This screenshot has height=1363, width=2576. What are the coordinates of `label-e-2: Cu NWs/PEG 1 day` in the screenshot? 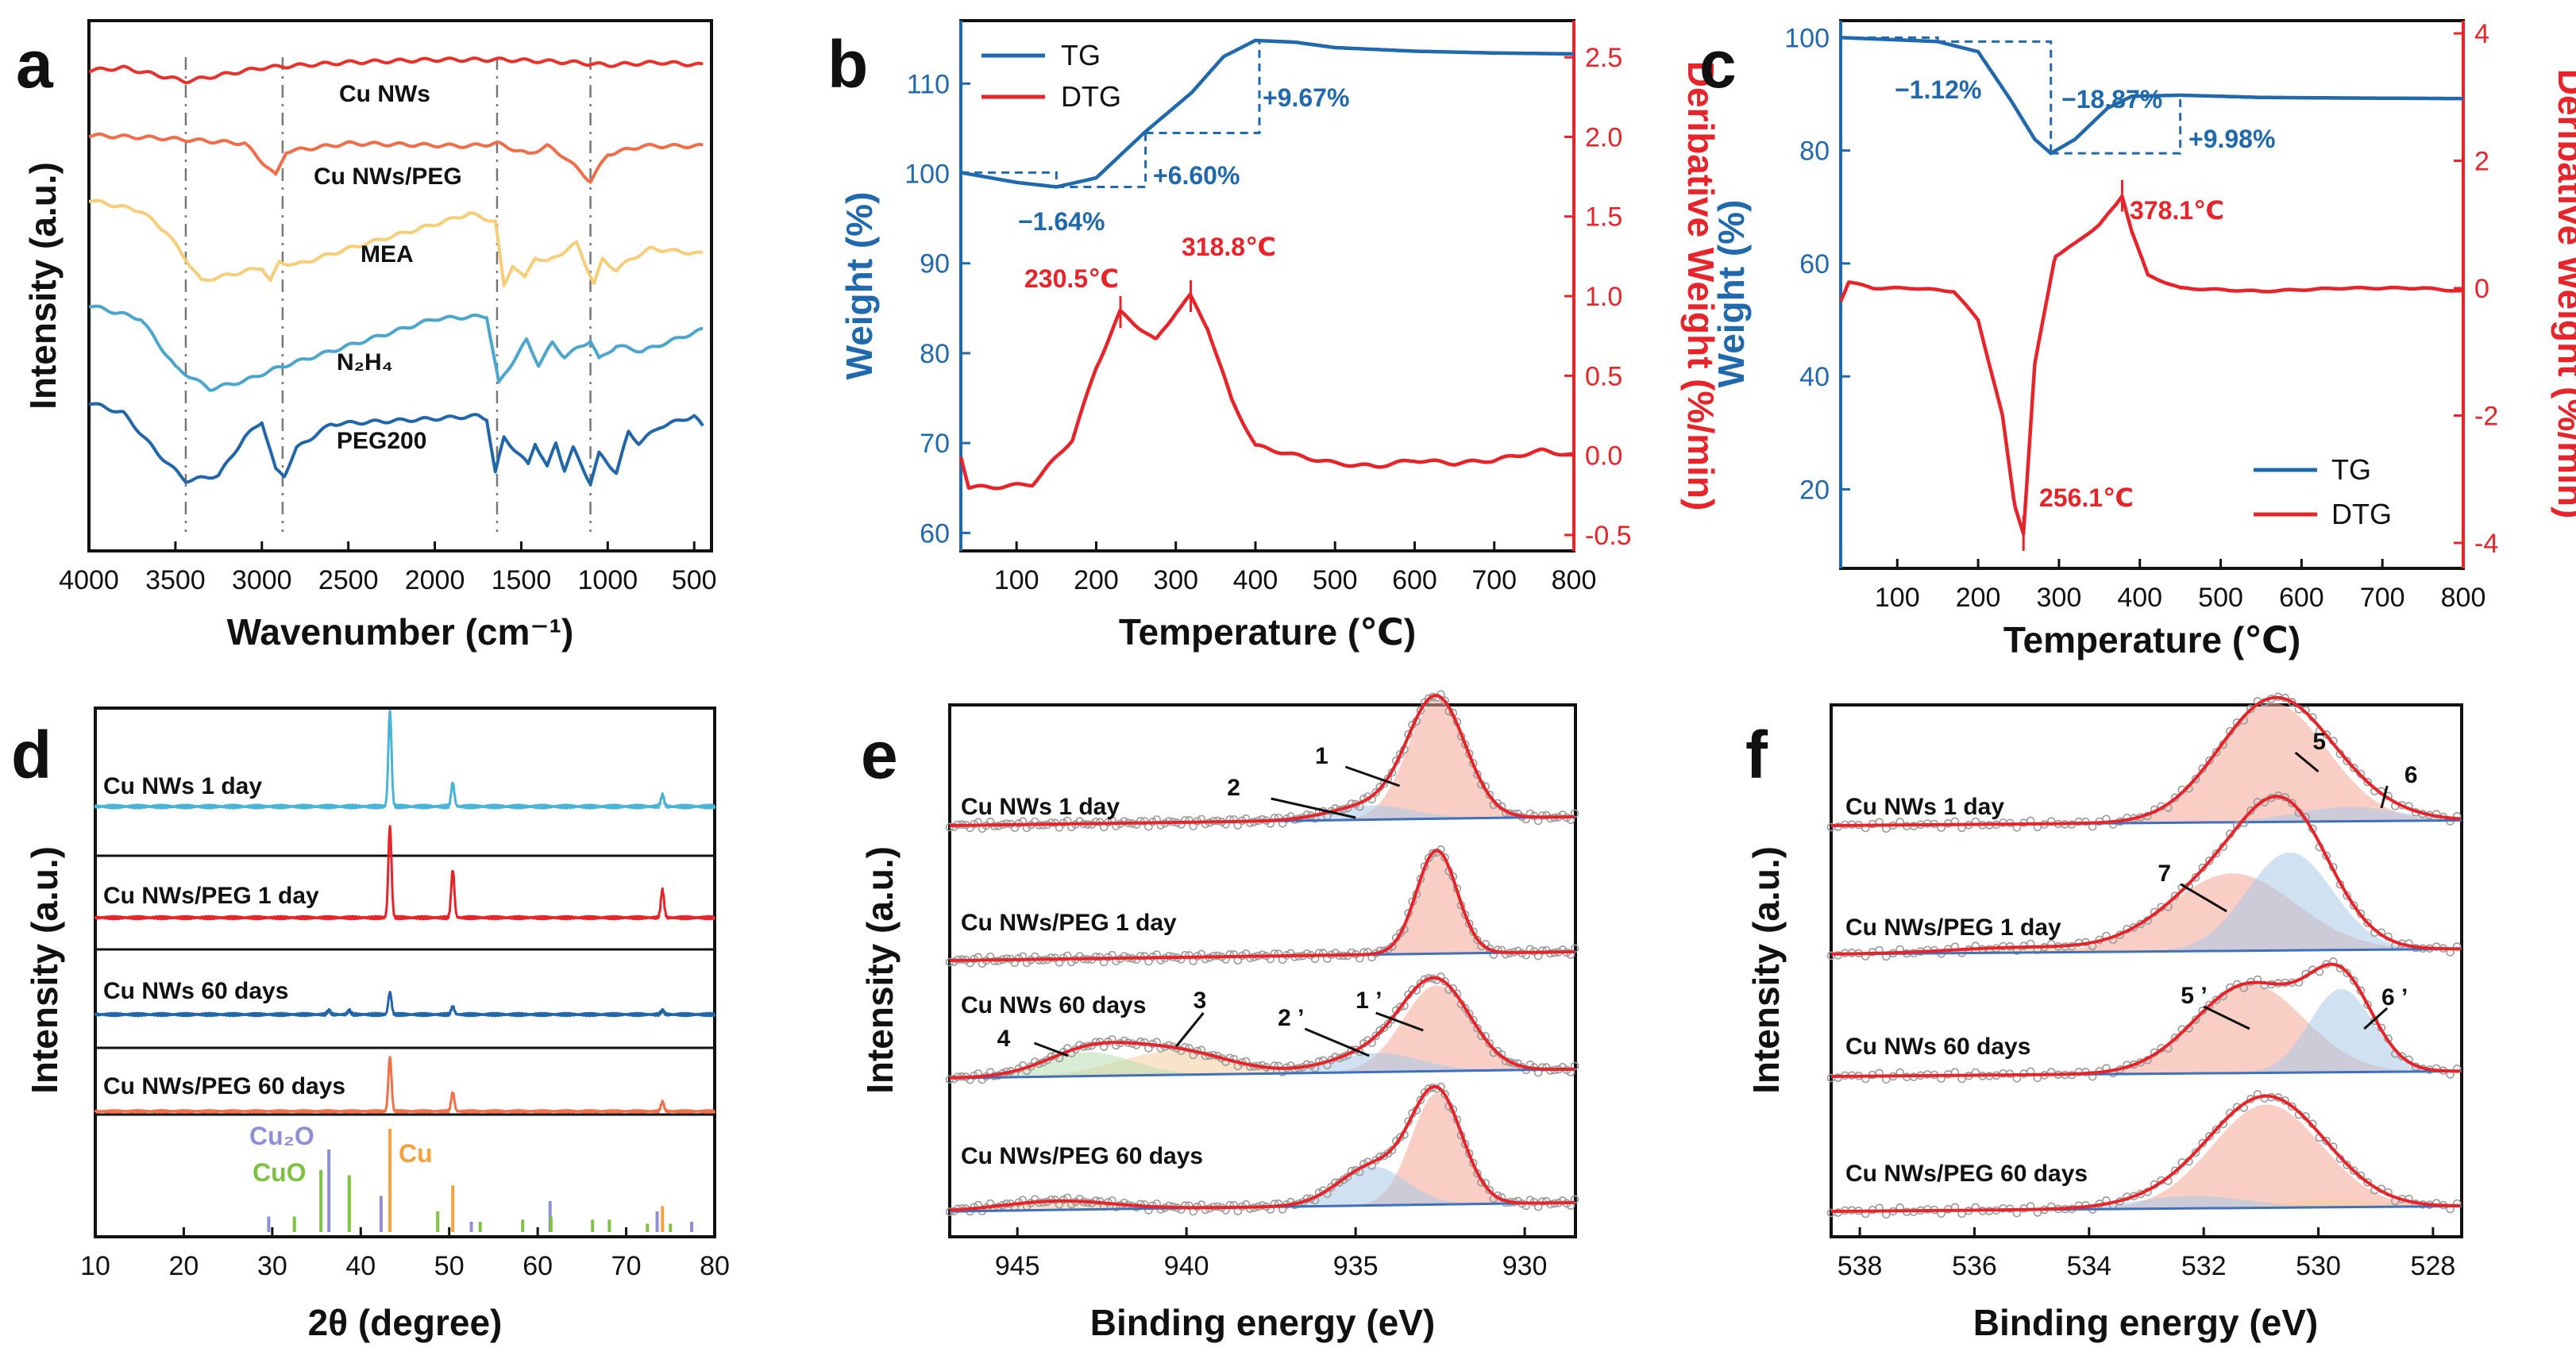 It's located at (1069, 923).